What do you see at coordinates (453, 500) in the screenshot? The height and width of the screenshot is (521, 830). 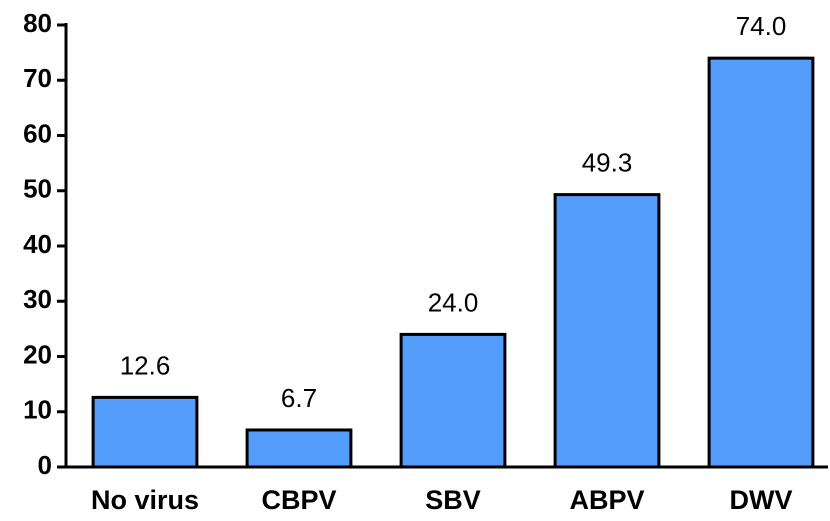 I see `x-tick-label: SBV` at bounding box center [453, 500].